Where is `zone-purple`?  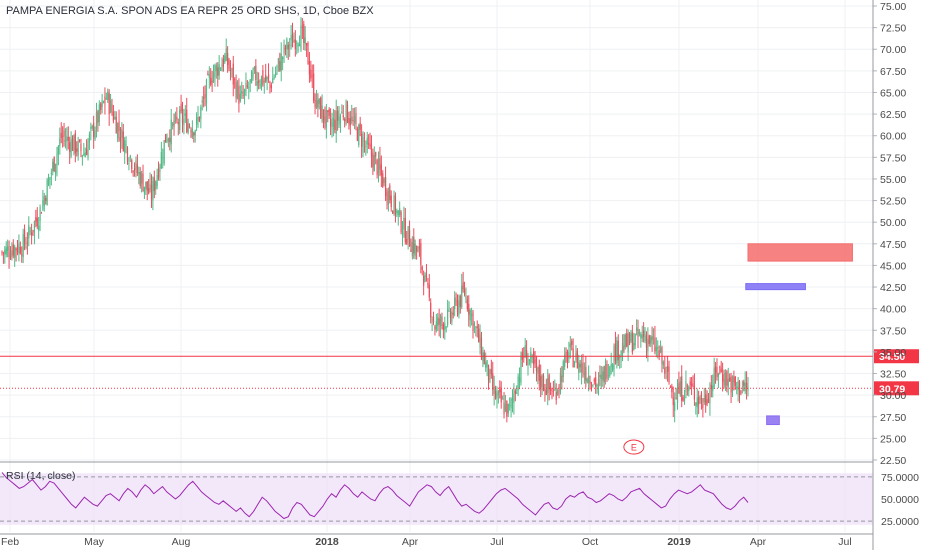
zone-purple is located at coordinates (773, 420).